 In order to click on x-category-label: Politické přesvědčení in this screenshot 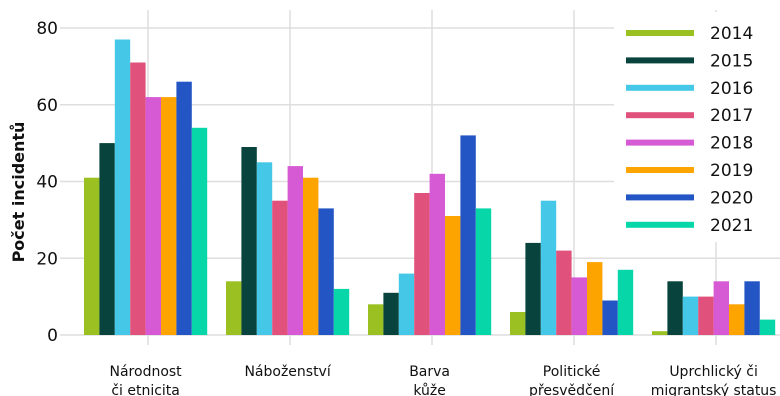, I will do `click(572, 380)`.